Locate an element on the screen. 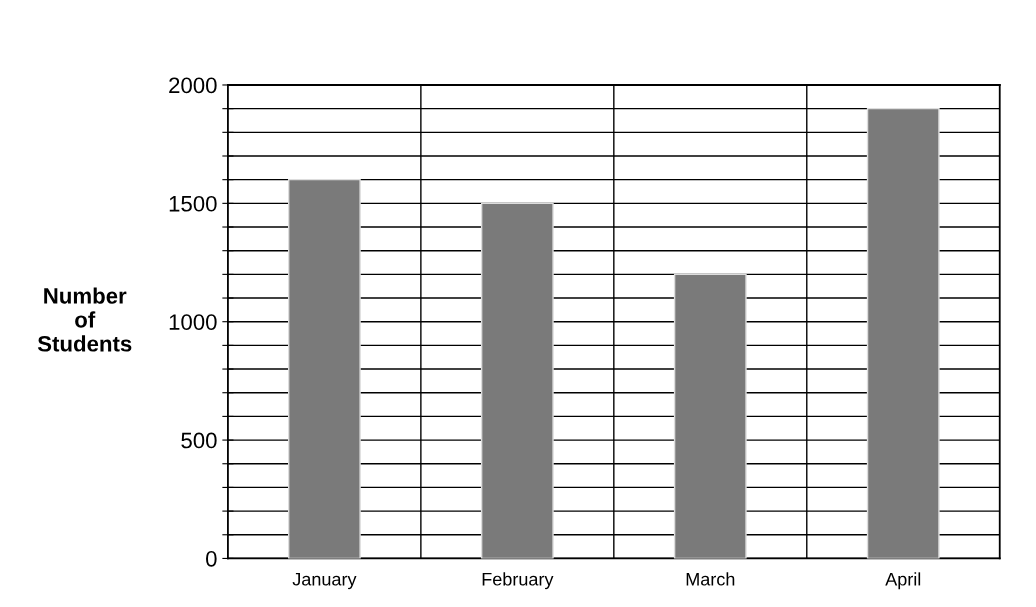 The height and width of the screenshot is (607, 1036). x-tick-label: January is located at coordinates (324, 581).